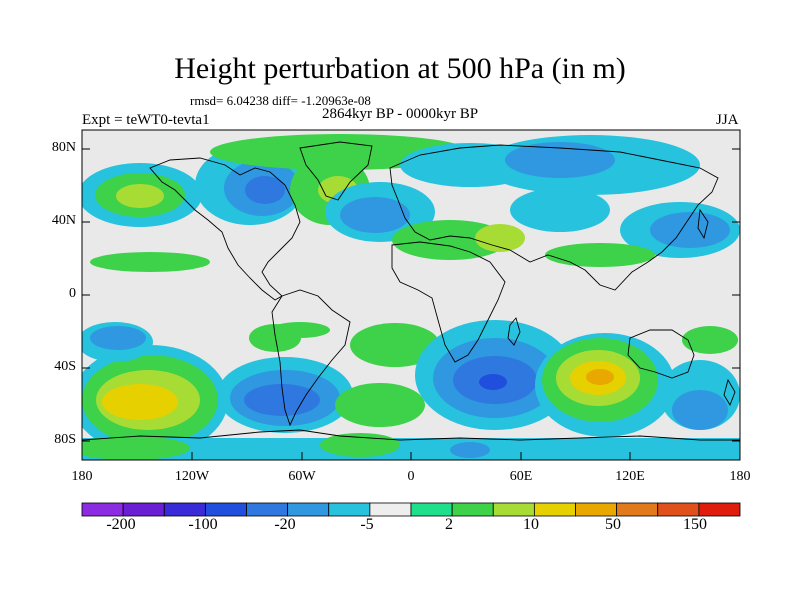 This screenshot has height=600, width=800. Describe the element at coordinates (740, 476) in the screenshot. I see `lon-label-180e: 180` at that location.